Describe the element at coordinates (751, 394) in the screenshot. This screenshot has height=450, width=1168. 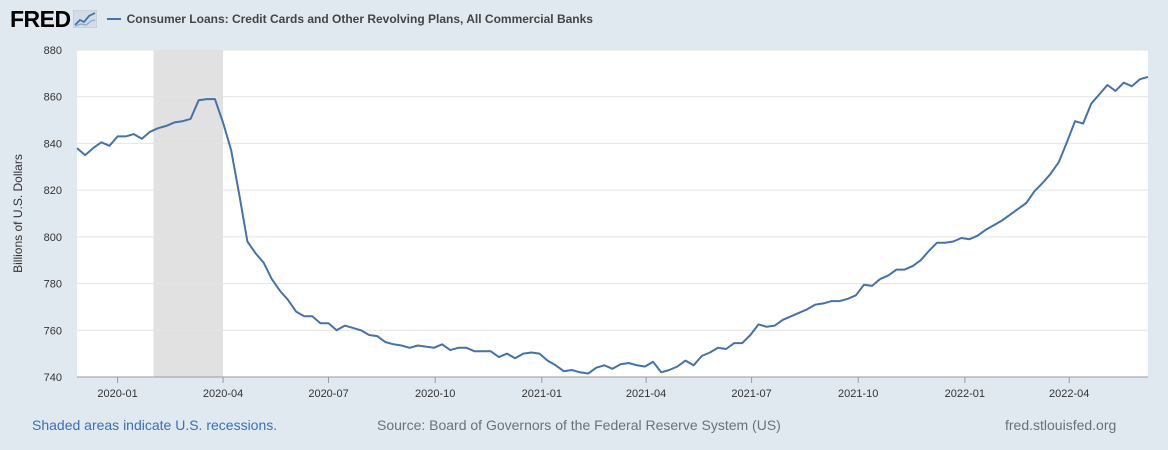
I see `x-tick-label: 2021-07` at that location.